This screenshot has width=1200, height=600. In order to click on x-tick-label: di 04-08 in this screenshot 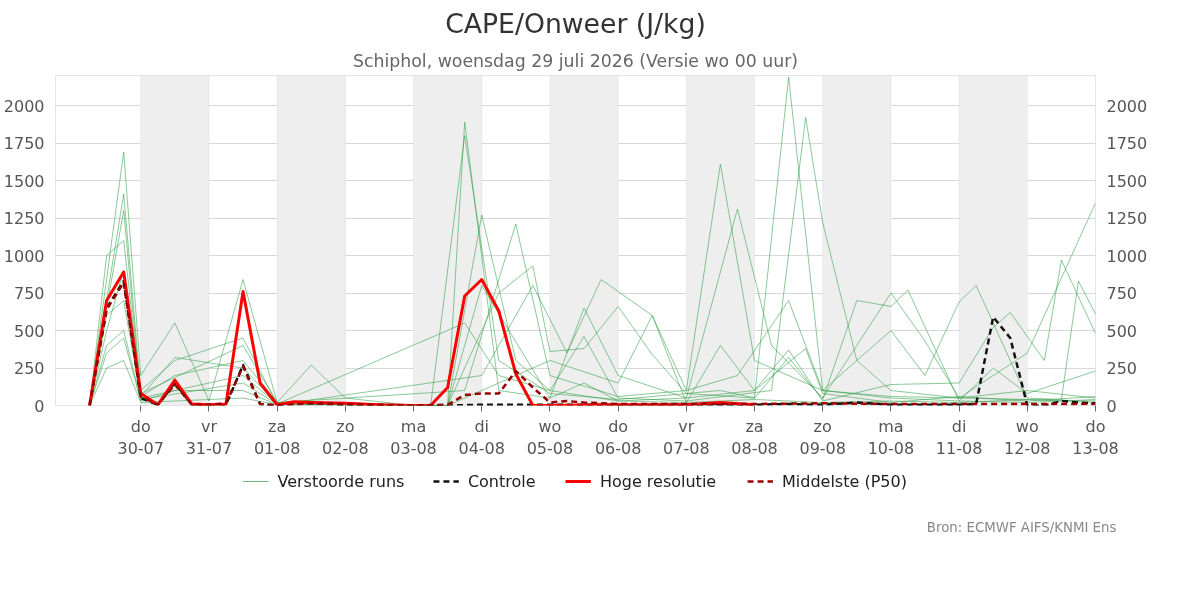, I will do `click(481, 437)`.